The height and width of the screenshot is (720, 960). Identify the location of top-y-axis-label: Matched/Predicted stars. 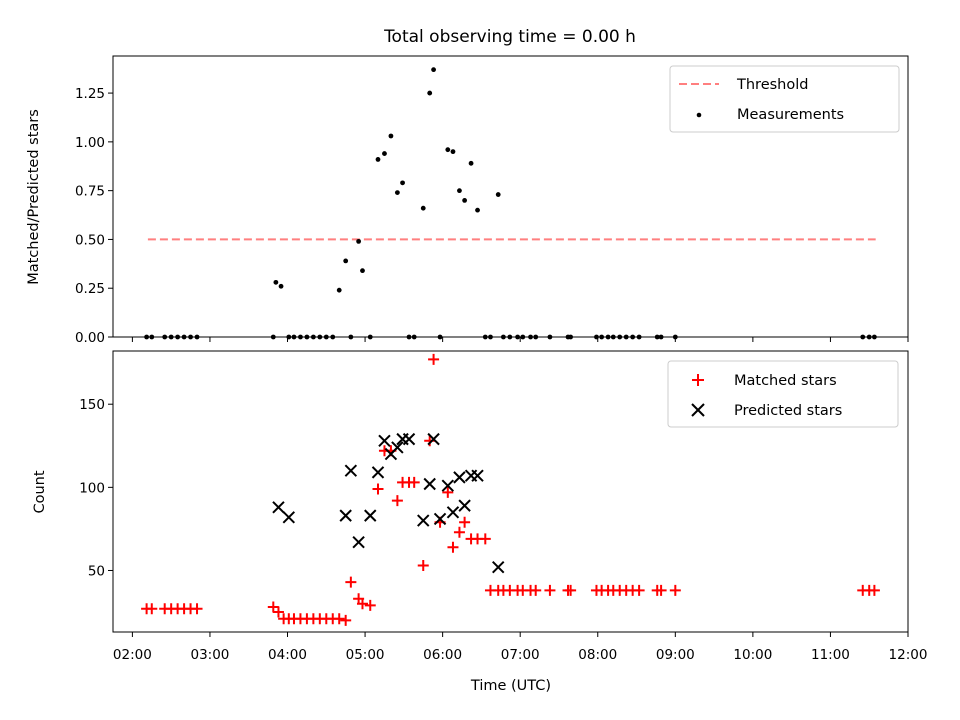
(34, 197).